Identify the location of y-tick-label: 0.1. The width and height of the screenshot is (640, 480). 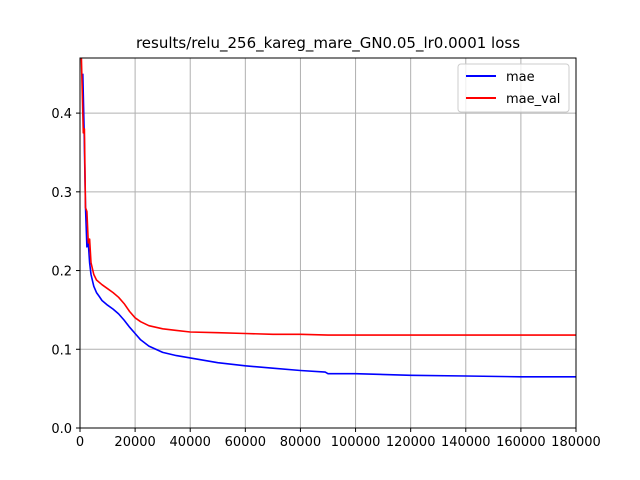
(61, 350).